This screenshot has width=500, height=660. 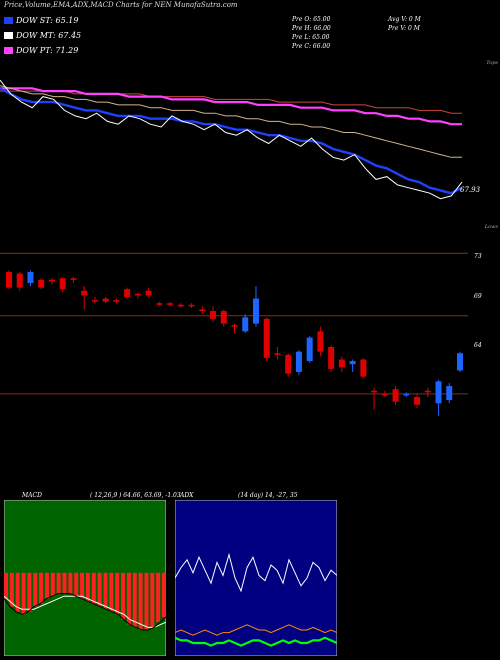 I want to click on y-tick-69: 69, so click(x=478, y=296).